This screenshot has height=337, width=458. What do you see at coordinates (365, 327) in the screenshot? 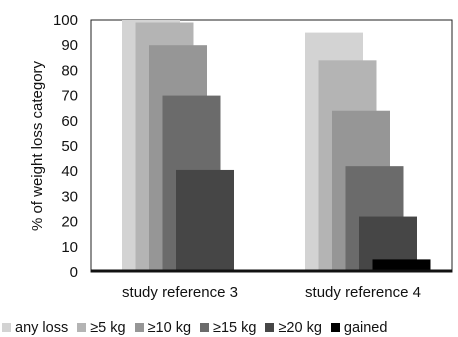
I see `legend-label: gained` at bounding box center [365, 327].